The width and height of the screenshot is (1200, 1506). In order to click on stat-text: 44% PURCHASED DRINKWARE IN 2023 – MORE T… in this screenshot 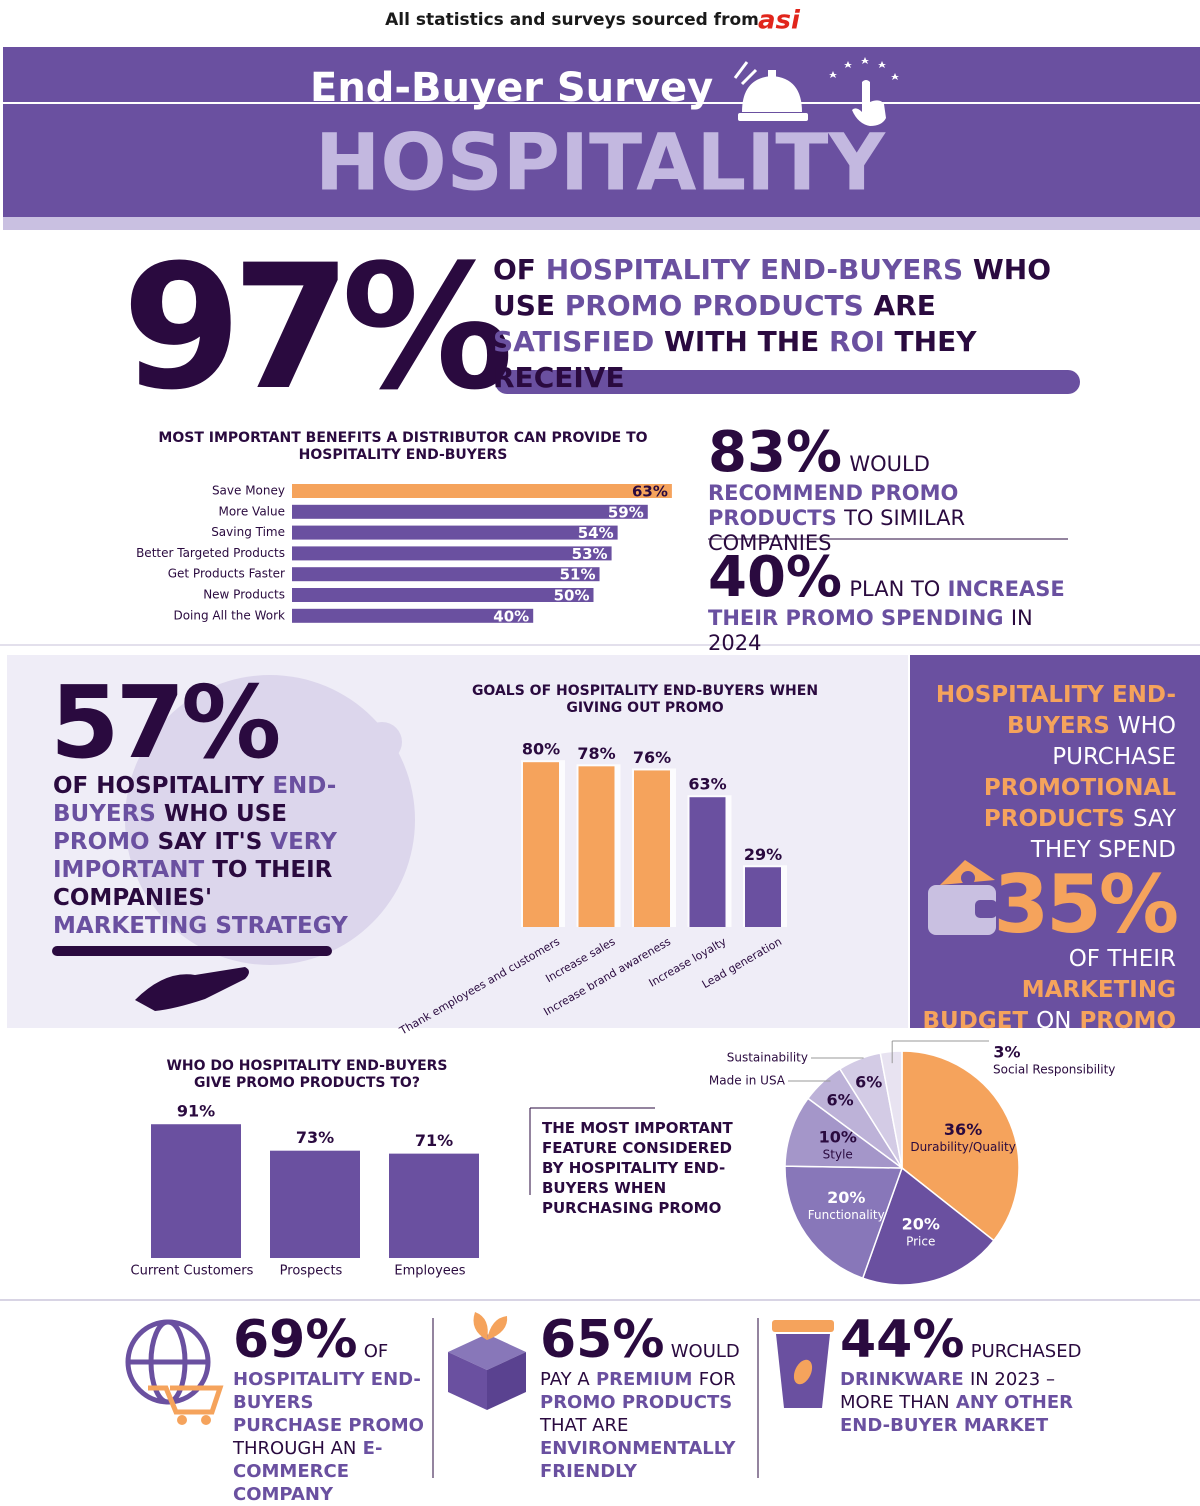, I will do `click(970, 1374)`.